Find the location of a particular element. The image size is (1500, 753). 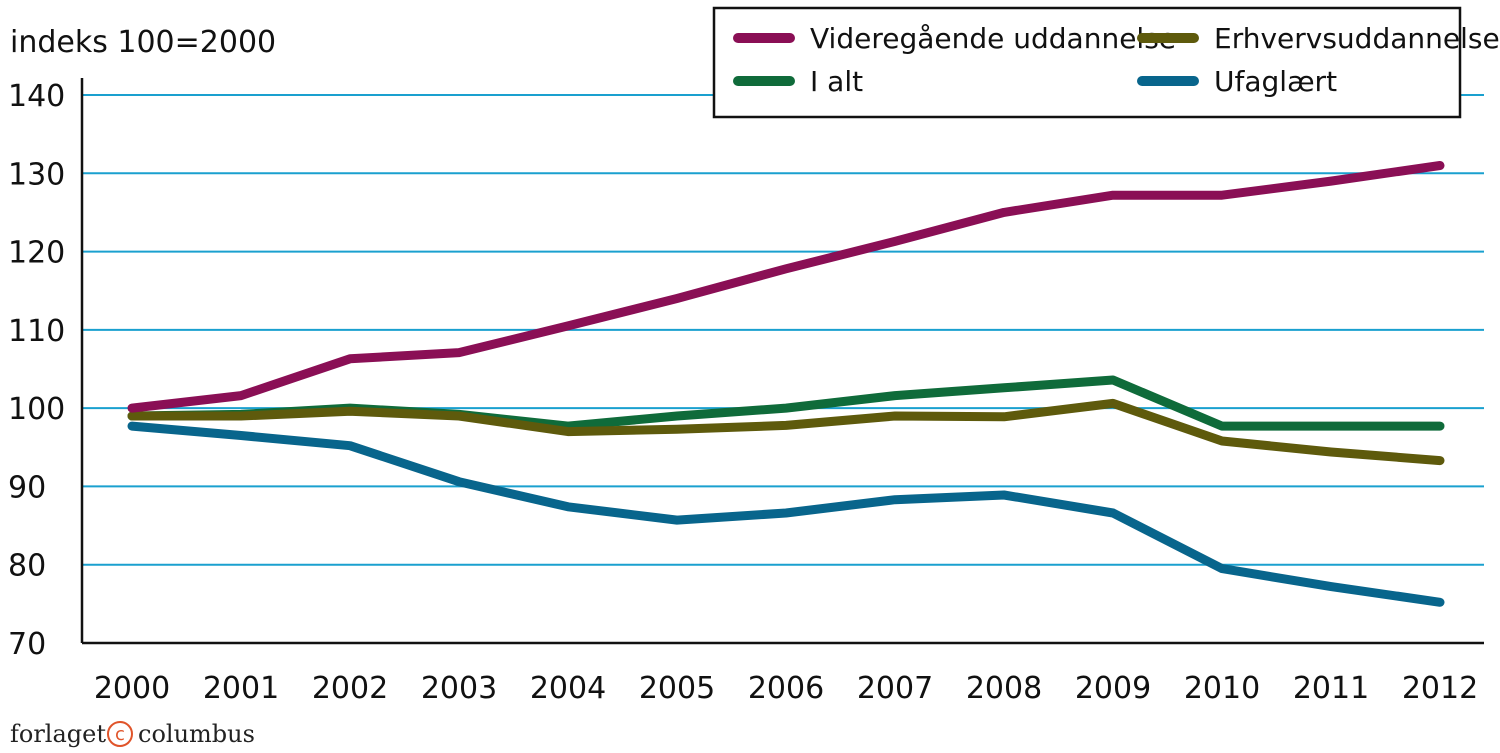

y-tick-label: 100 is located at coordinates (36, 409).